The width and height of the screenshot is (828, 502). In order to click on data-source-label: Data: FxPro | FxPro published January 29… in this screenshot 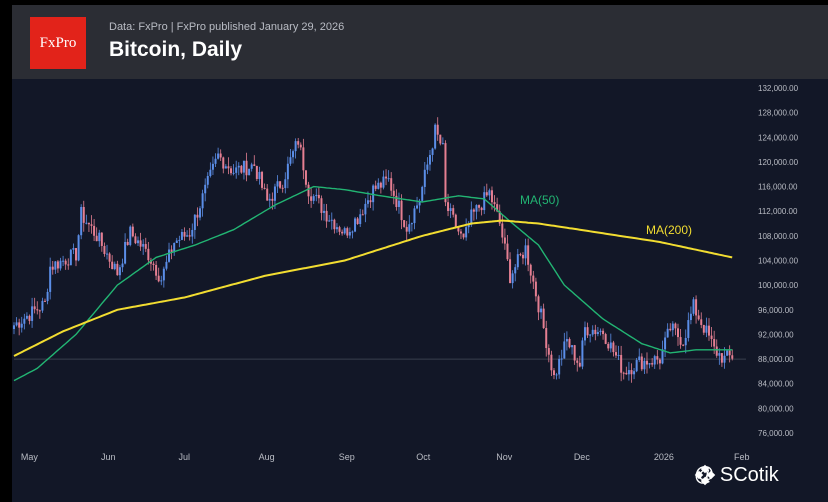, I will do `click(227, 27)`.